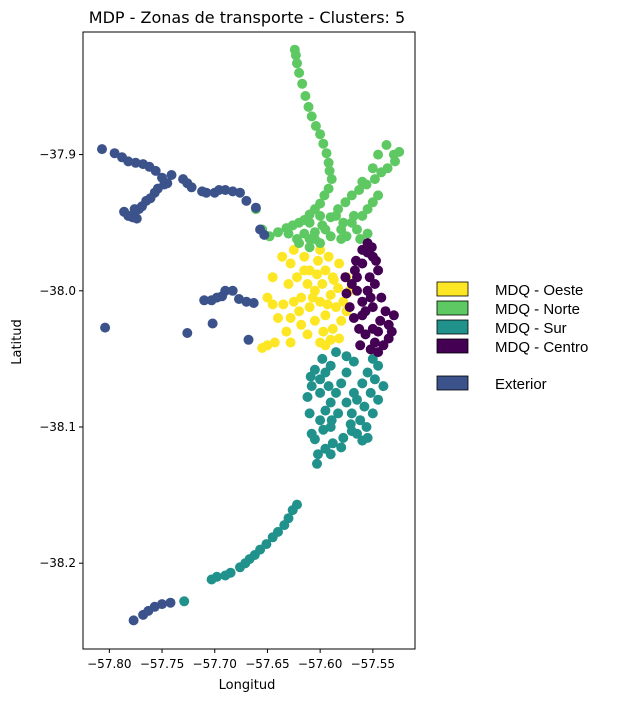 This screenshot has height=721, width=637. What do you see at coordinates (241, 660) in the screenshot?
I see `x-axis-ticks: −57.80 −57.75 −57.70 −57.65 −57.60 −57.55` at bounding box center [241, 660].